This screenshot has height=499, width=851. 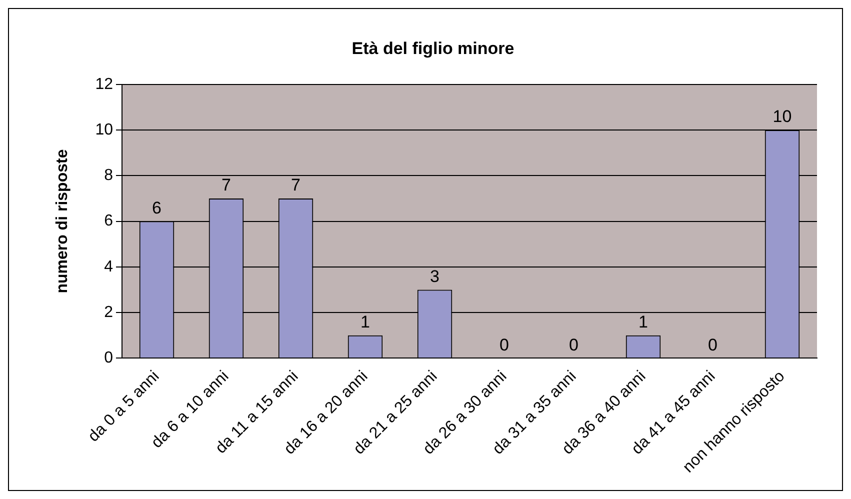 What do you see at coordinates (157, 208) in the screenshot?
I see `data-label: 6` at bounding box center [157, 208].